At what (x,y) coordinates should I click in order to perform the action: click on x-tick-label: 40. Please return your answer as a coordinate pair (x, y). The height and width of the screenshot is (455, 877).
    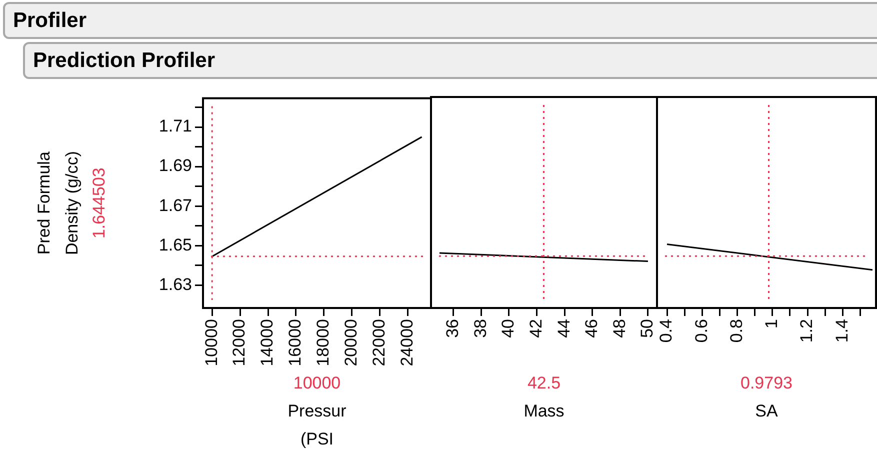
    Looking at the image, I should click on (508, 328).